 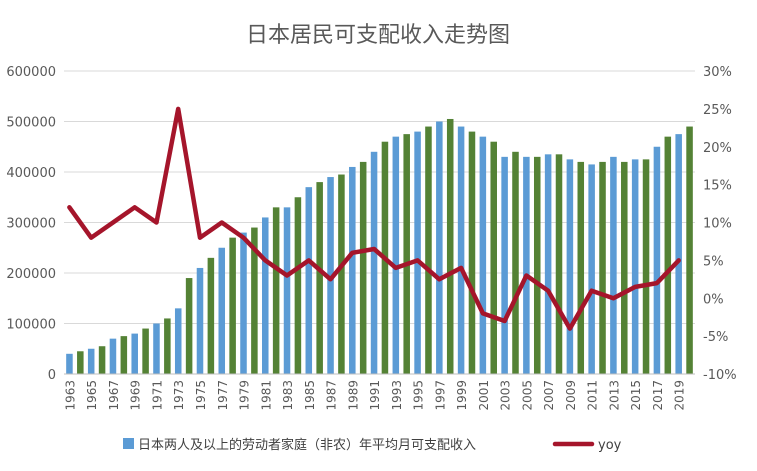 What do you see at coordinates (715, 337) in the screenshot?
I see `y2-tick-label: -5%` at bounding box center [715, 337].